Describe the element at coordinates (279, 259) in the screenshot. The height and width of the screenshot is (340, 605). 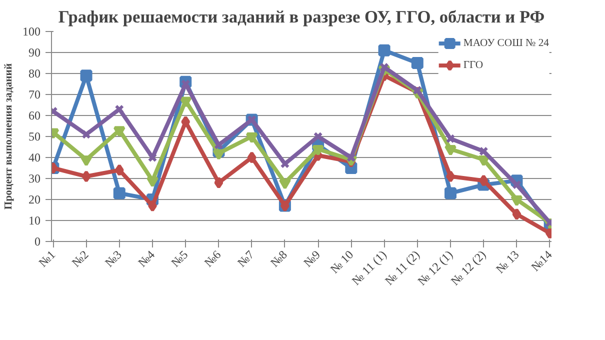
I see `x-tick-label: №8` at that location.